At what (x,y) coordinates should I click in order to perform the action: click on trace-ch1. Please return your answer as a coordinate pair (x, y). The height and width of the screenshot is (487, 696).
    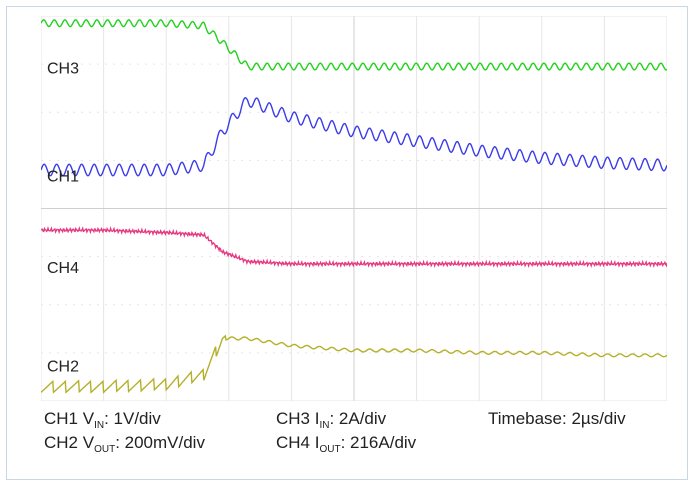
    Looking at the image, I should click on (354, 137).